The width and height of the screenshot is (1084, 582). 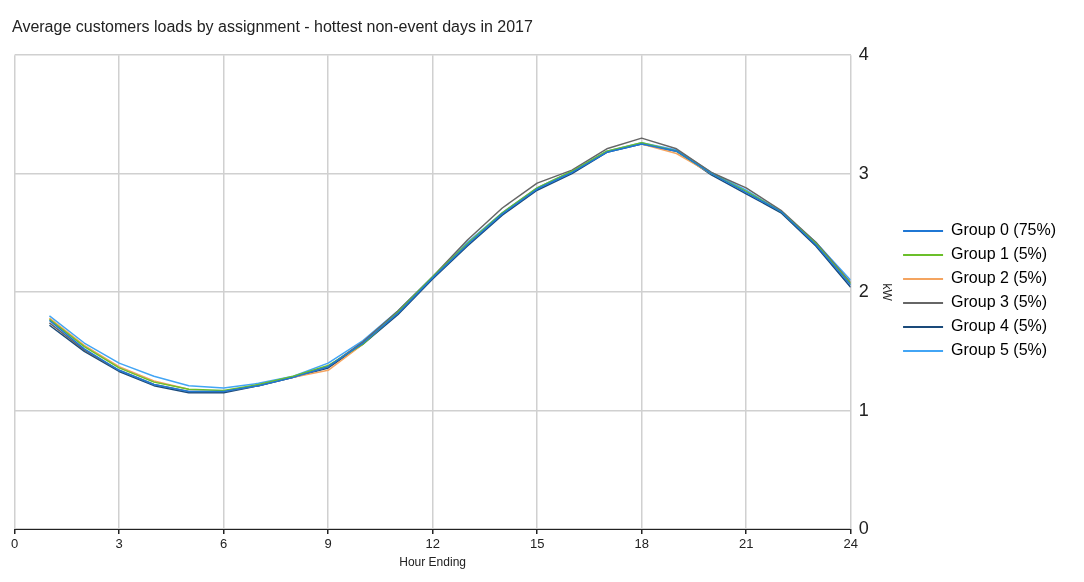 What do you see at coordinates (999, 326) in the screenshot?
I see `legend-label: Group 4 (5%)` at bounding box center [999, 326].